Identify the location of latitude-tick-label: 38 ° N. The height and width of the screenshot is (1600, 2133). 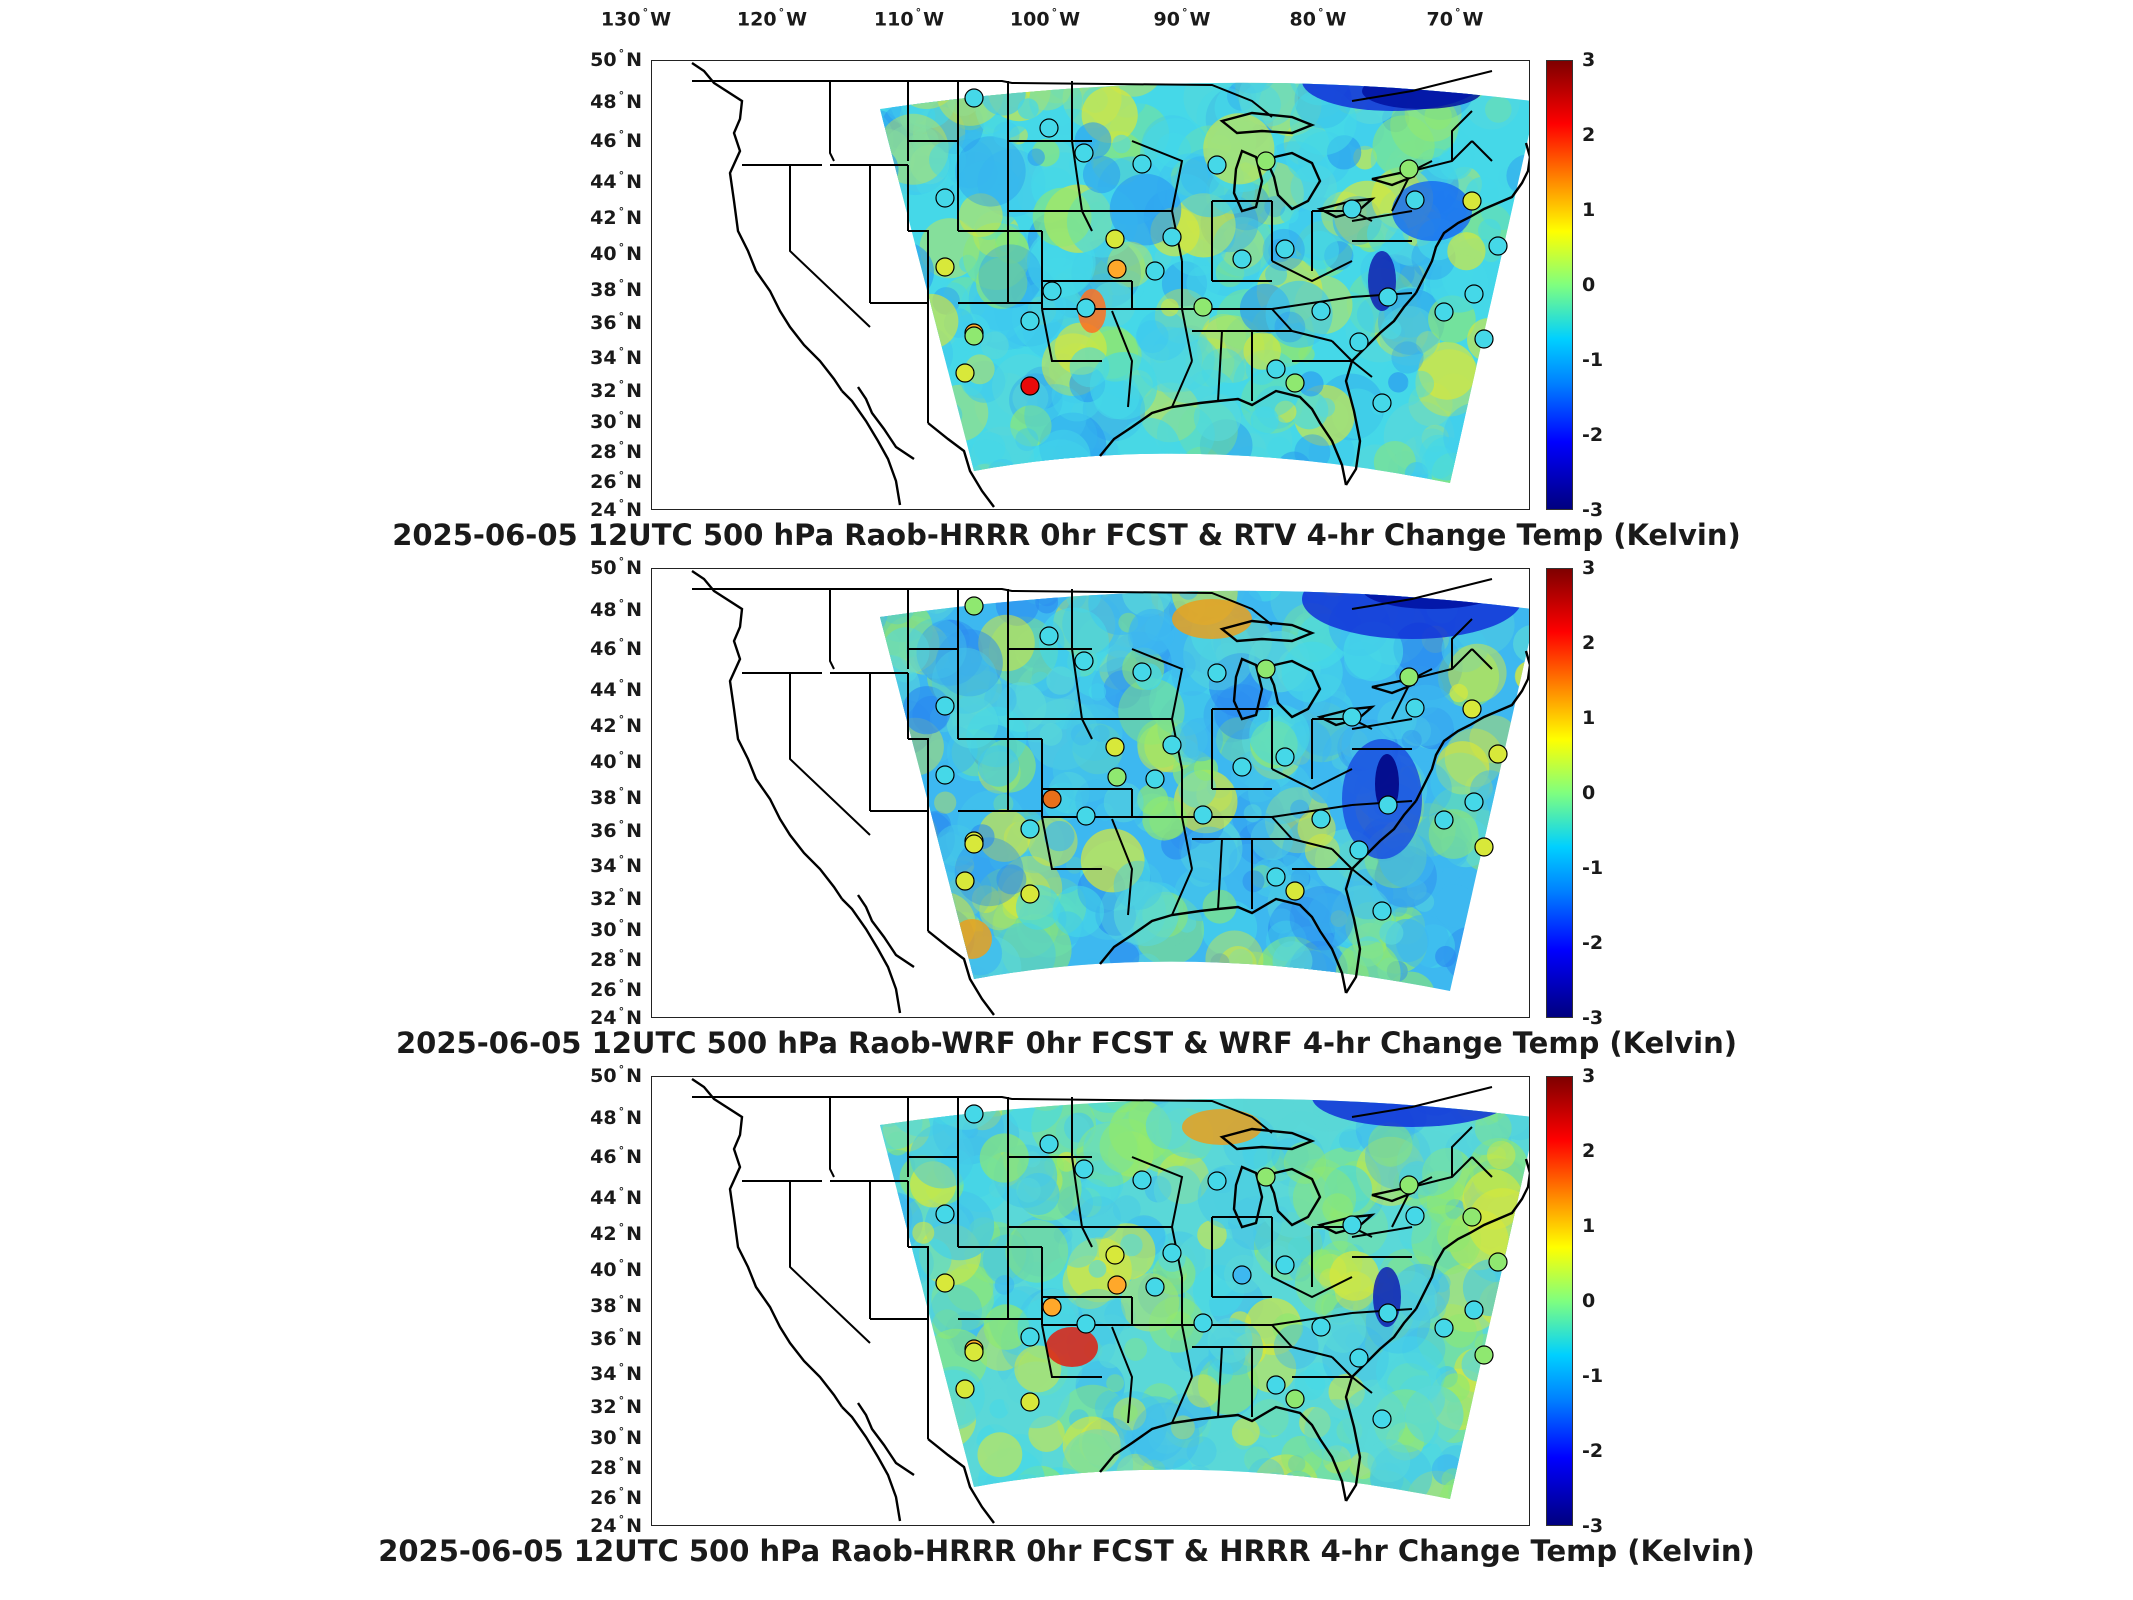
(611, 796).